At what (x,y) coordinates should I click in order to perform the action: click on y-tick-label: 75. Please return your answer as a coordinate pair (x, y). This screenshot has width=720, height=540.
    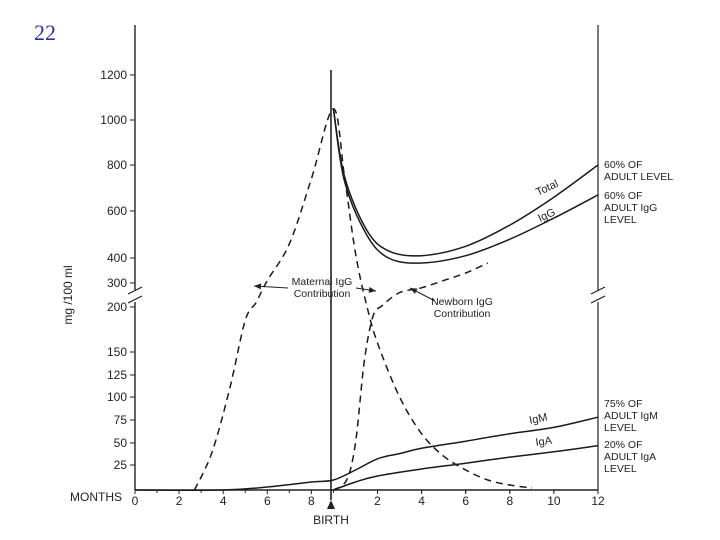
    Looking at the image, I should click on (121, 420).